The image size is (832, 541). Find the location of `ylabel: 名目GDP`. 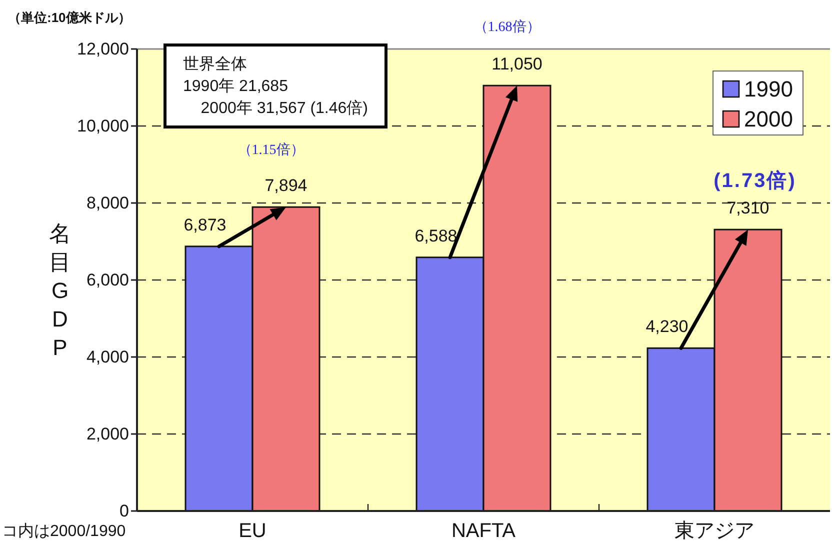

ylabel: 名目GDP is located at coordinates (60, 290).